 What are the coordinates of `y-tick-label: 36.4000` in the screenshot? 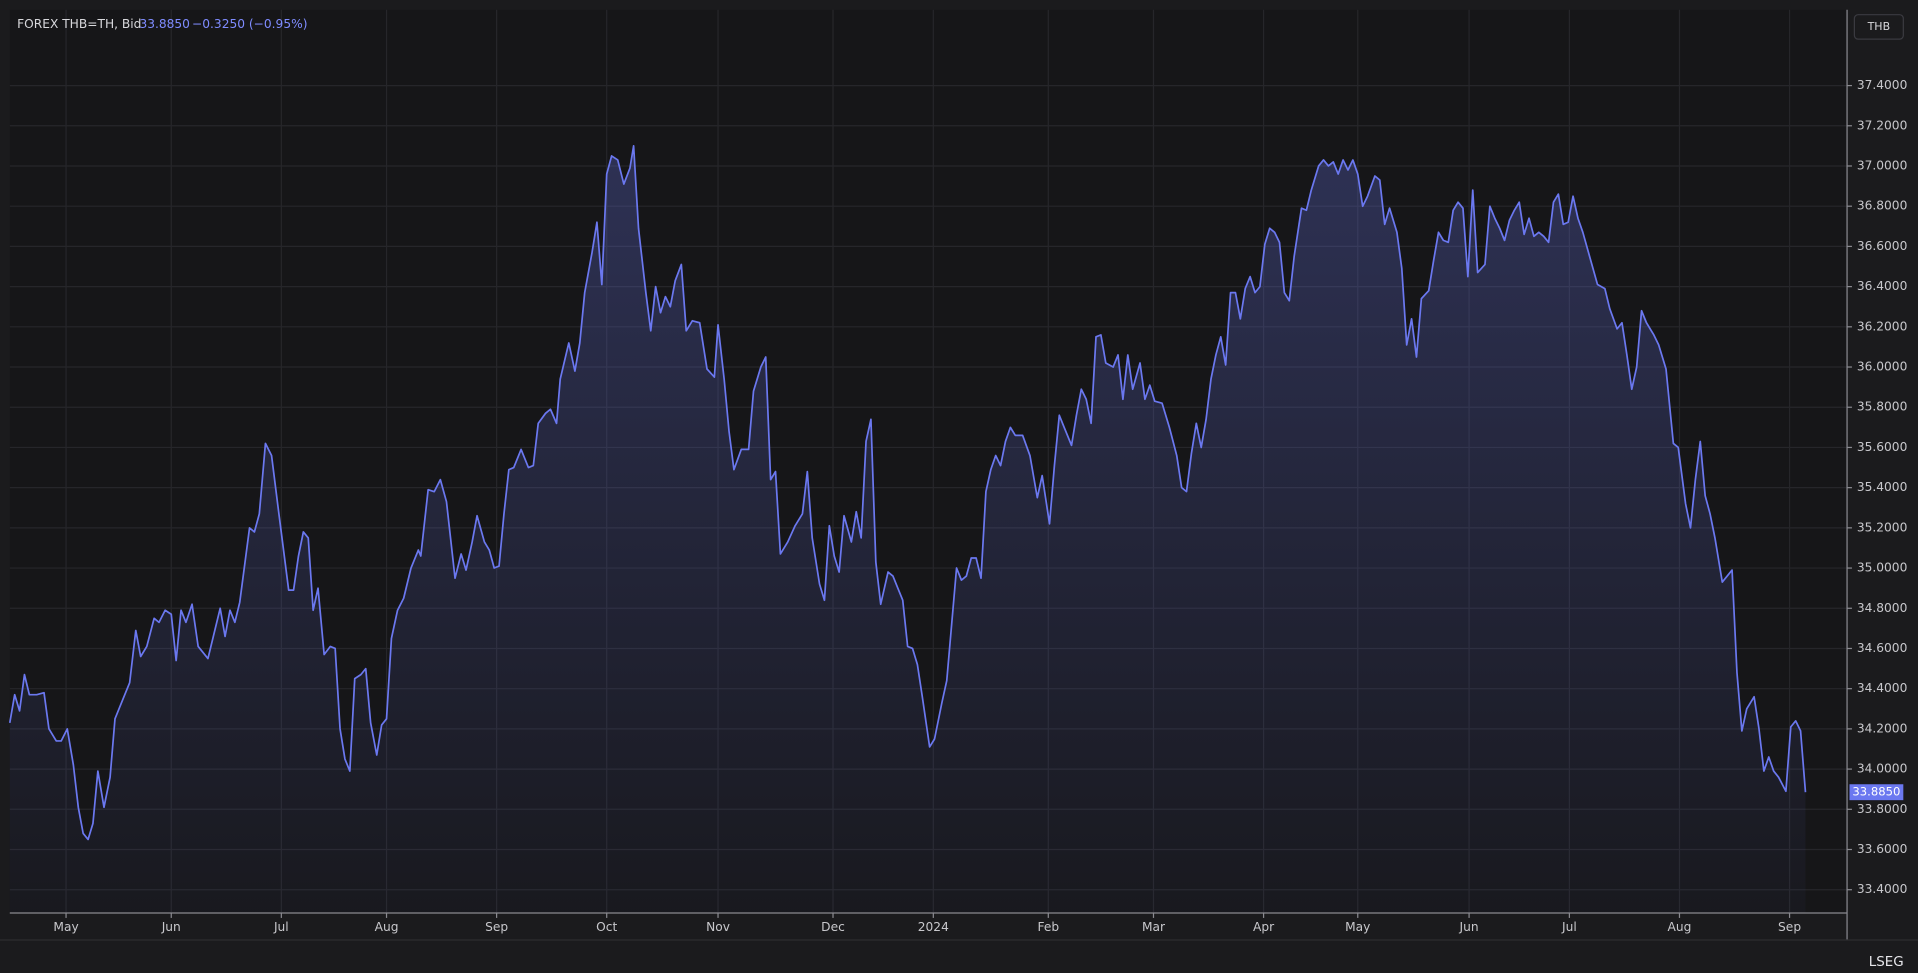 It's located at (1882, 286).